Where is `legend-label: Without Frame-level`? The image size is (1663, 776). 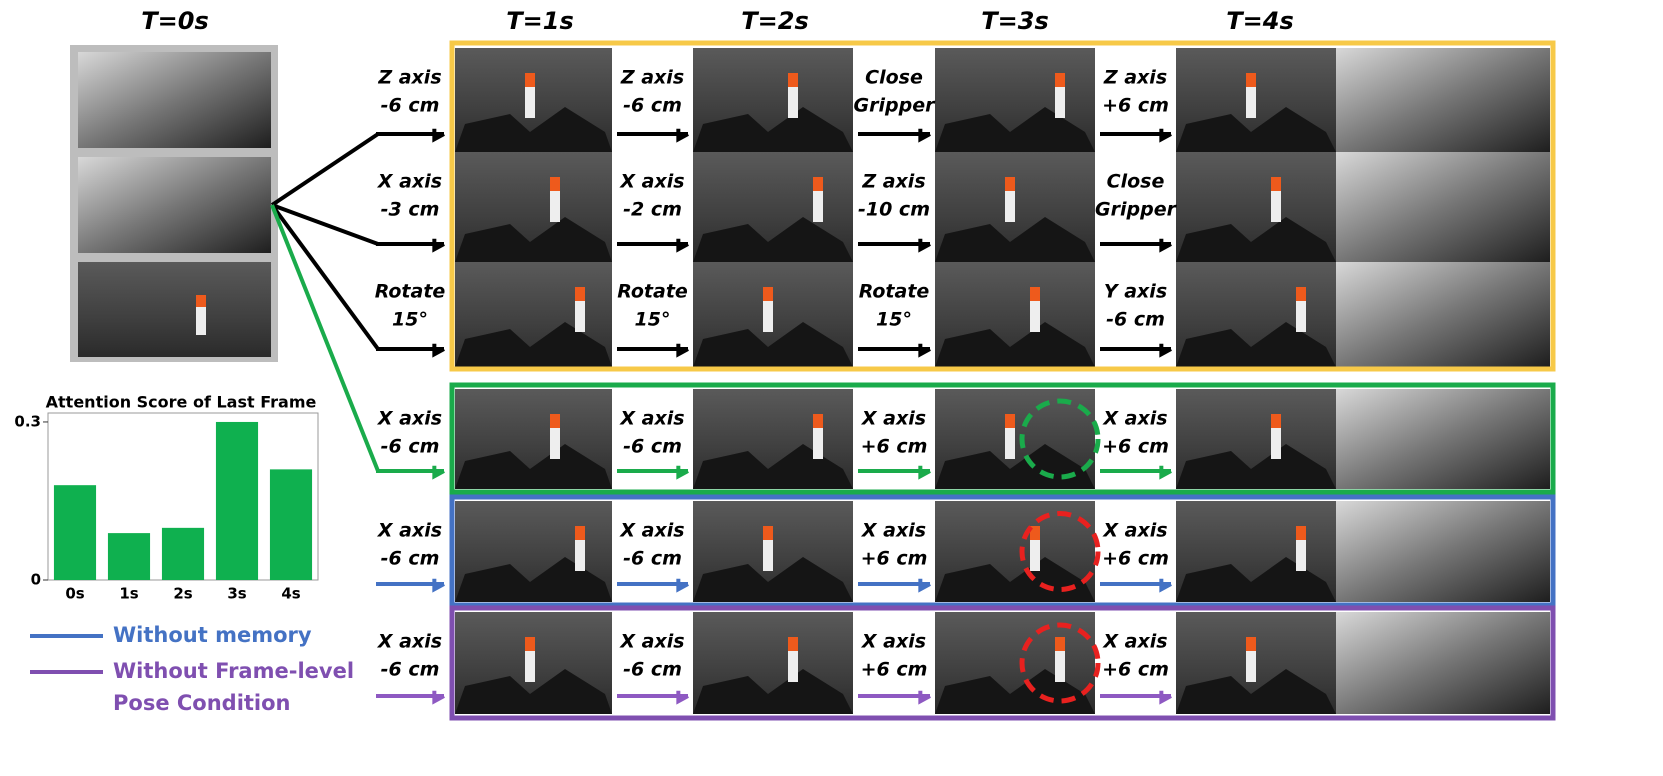 legend-label: Without Frame-level is located at coordinates (233, 671).